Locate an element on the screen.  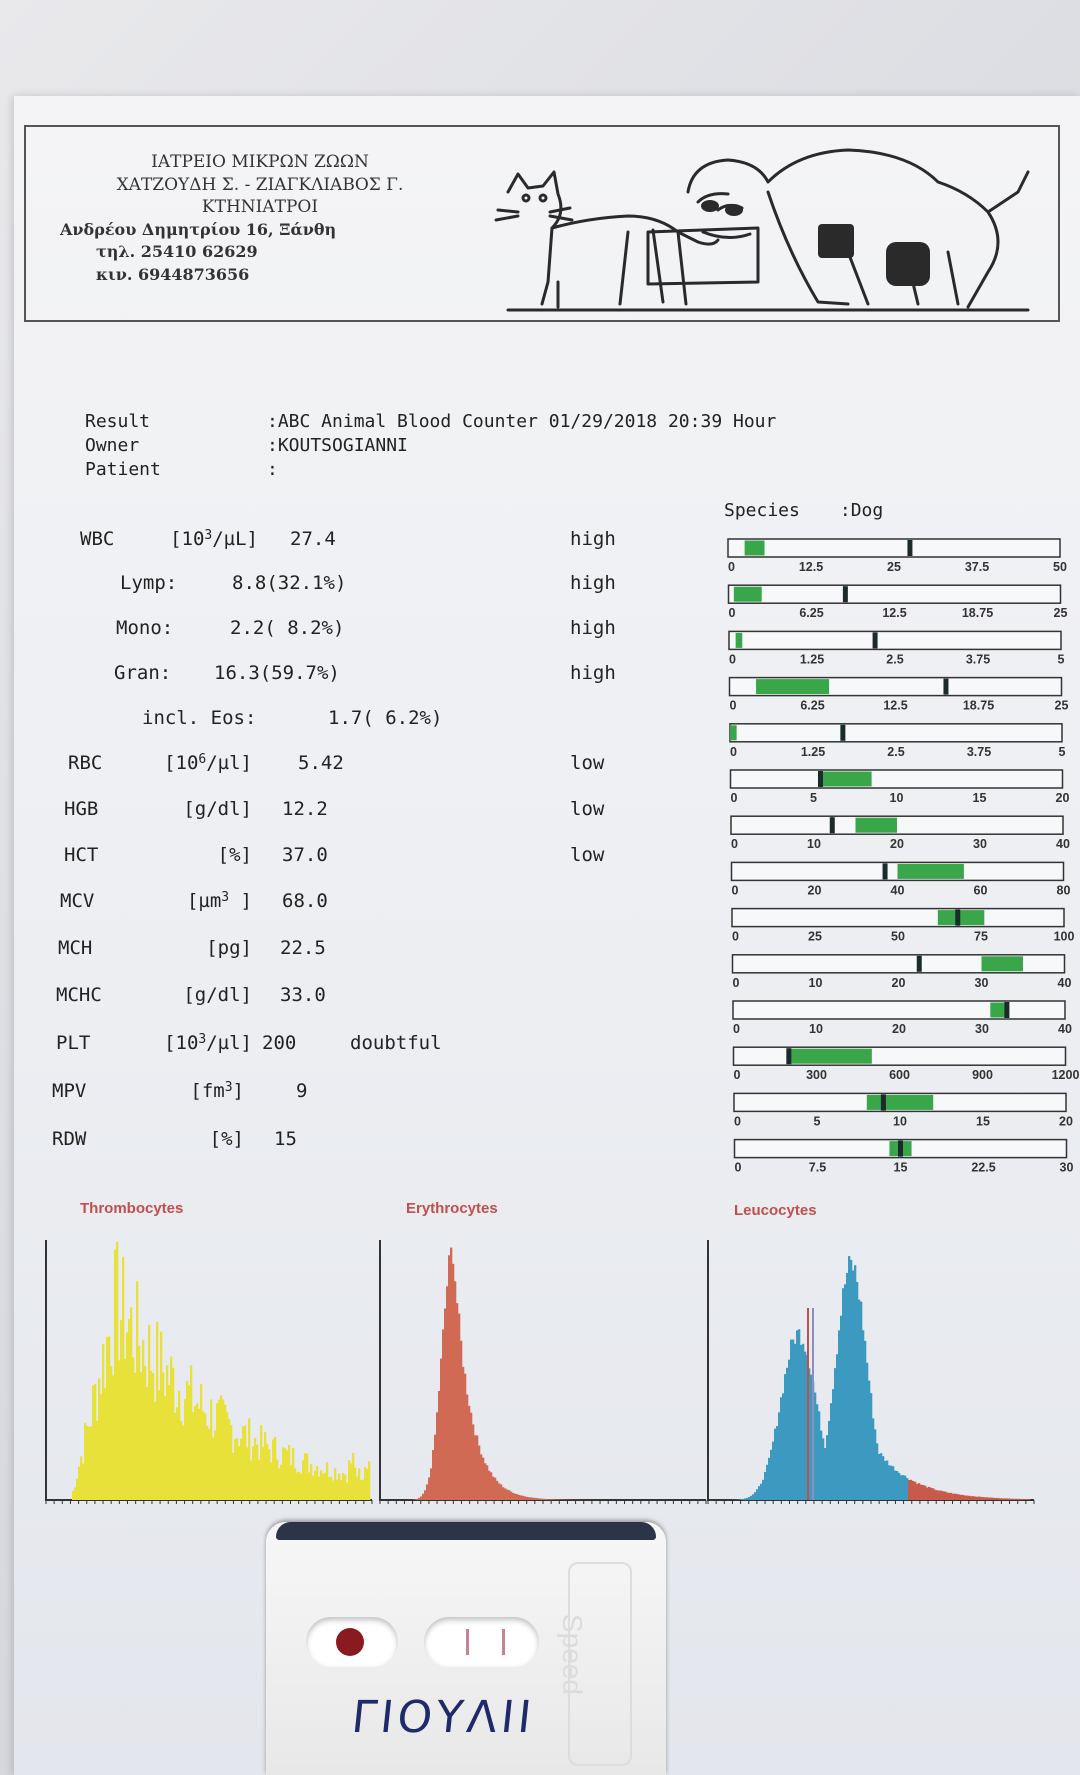
result-label: incl. Eos: is located at coordinates (199, 718).